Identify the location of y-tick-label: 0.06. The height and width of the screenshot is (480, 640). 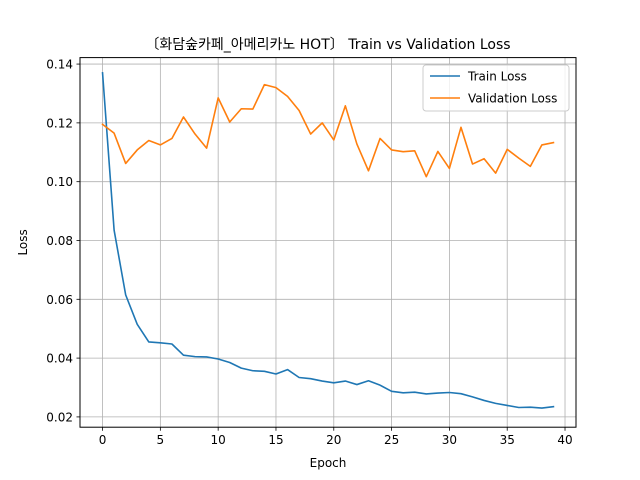
(59, 300).